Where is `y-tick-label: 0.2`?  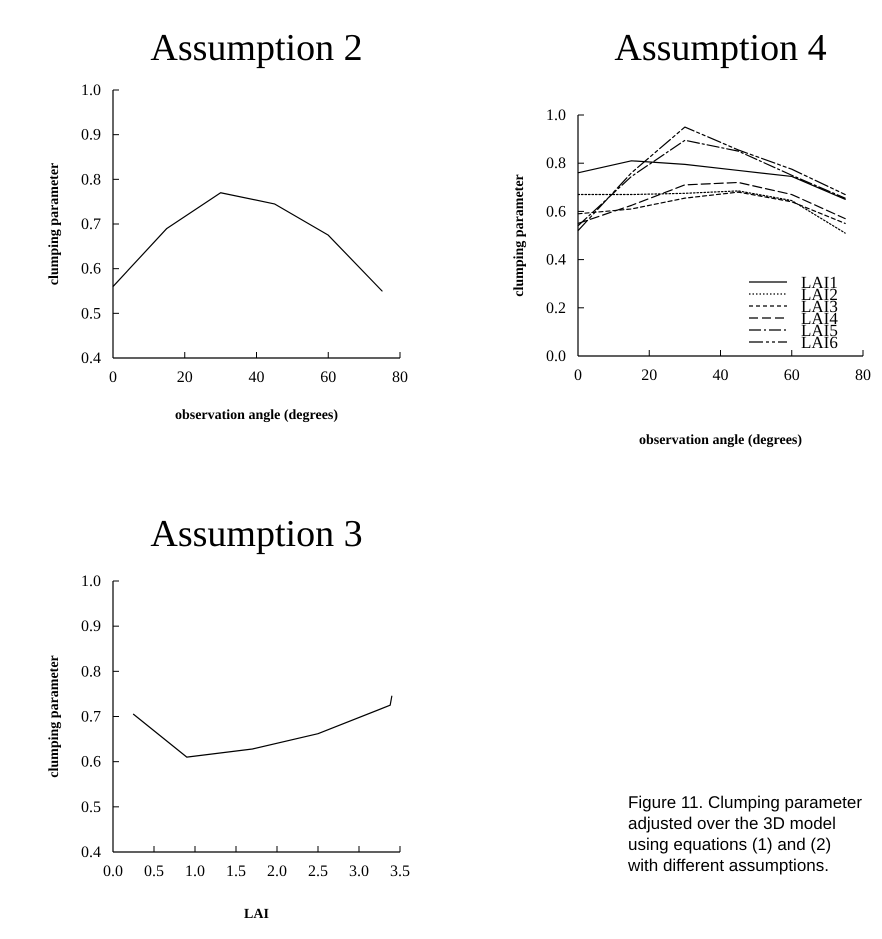 y-tick-label: 0.2 is located at coordinates (556, 308).